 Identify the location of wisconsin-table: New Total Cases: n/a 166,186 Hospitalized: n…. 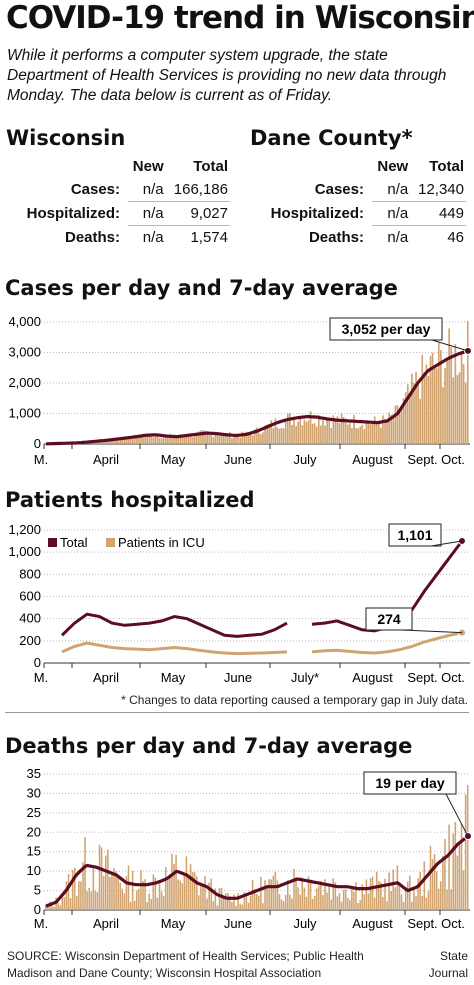
(121, 203).